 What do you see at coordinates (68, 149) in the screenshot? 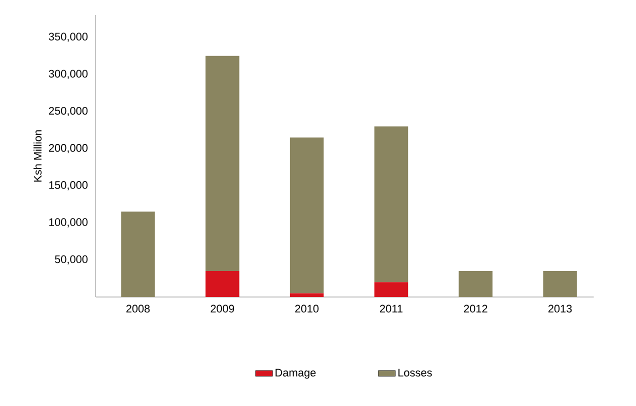
I see `y-tick-label: 200,000` at bounding box center [68, 149].